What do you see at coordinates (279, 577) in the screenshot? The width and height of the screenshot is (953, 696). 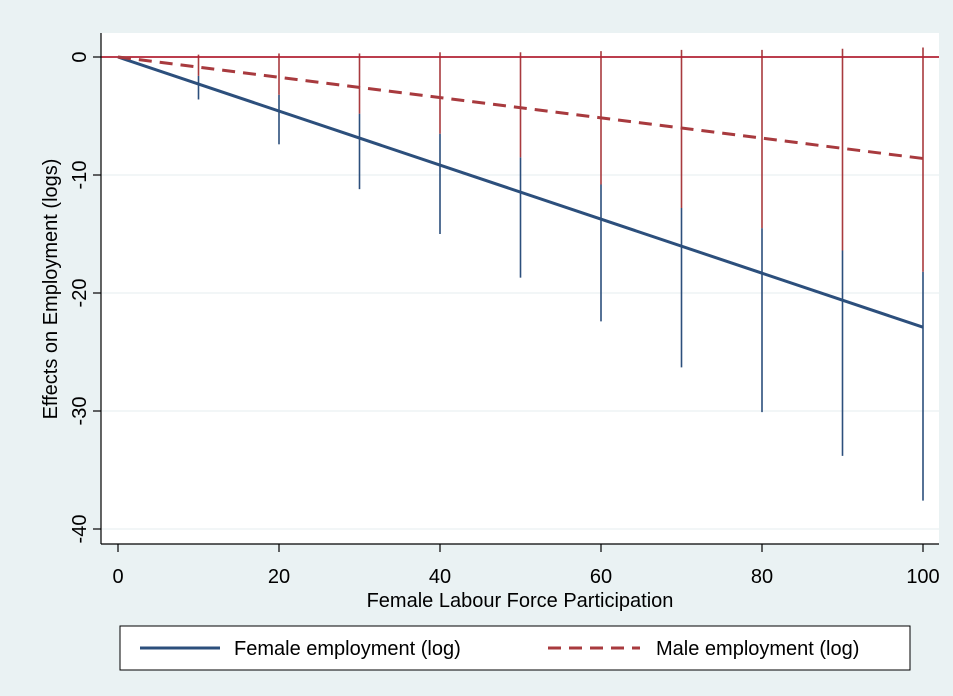 I see `x-tick-label-1: 20` at bounding box center [279, 577].